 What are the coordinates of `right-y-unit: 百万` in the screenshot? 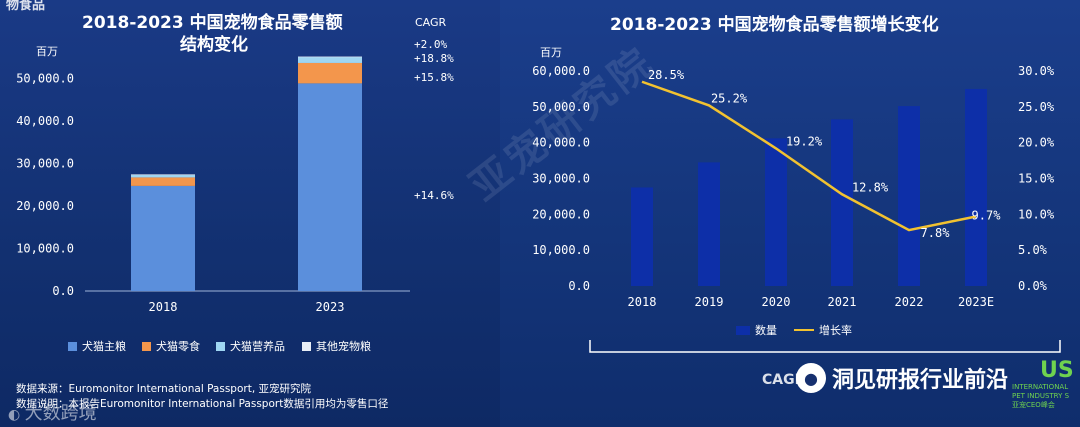 It's located at (551, 52).